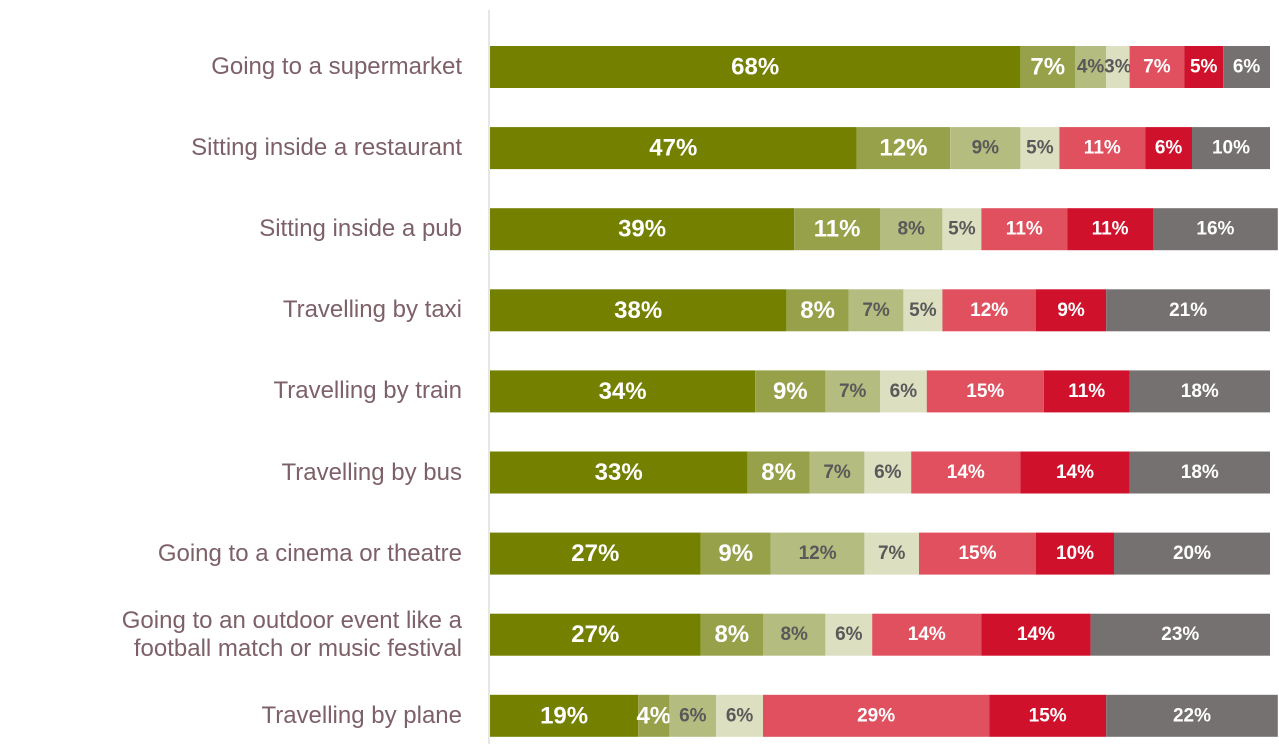 The image size is (1279, 744). Describe the element at coordinates (1188, 310) in the screenshot. I see `data-label: 21%` at that location.